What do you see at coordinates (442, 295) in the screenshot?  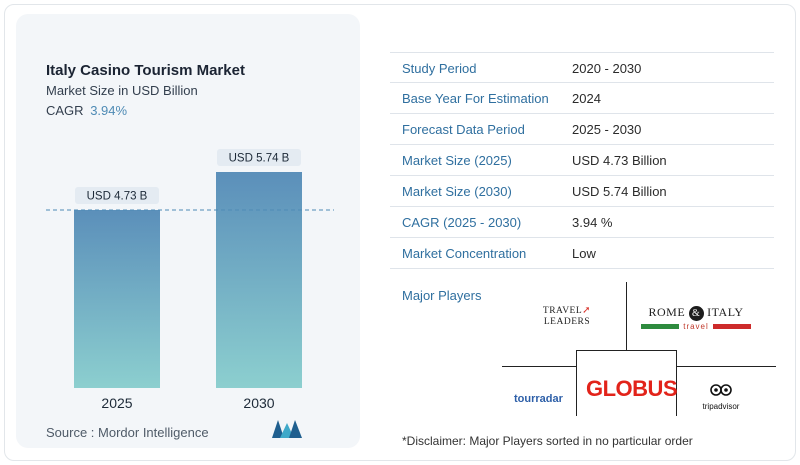 I see `major-players-label: Major Players` at bounding box center [442, 295].